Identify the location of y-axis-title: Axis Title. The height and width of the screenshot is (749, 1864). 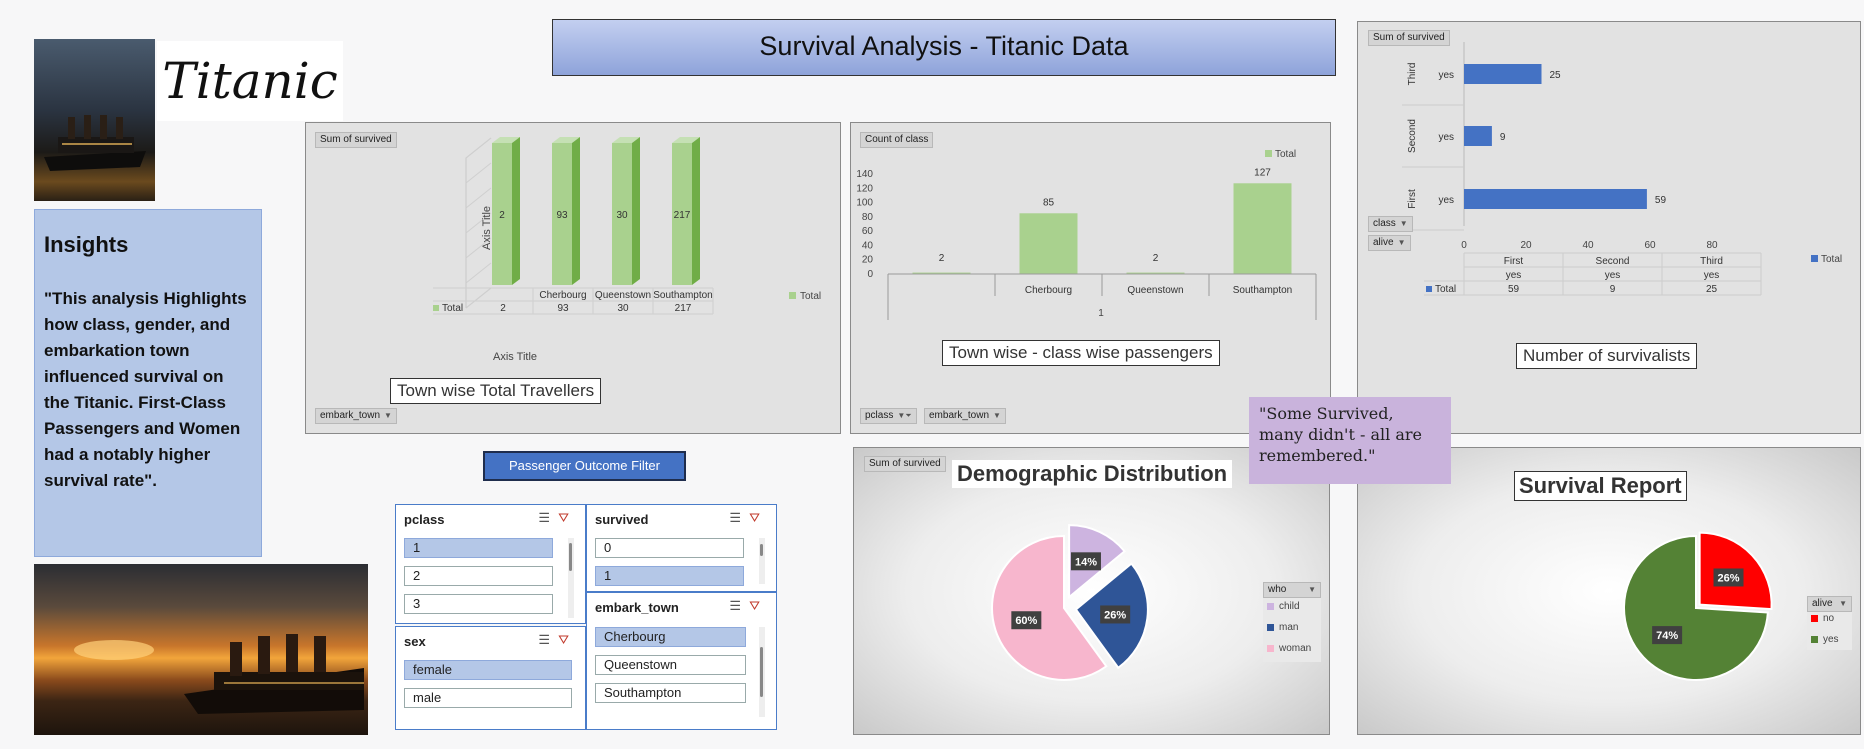
(487, 228).